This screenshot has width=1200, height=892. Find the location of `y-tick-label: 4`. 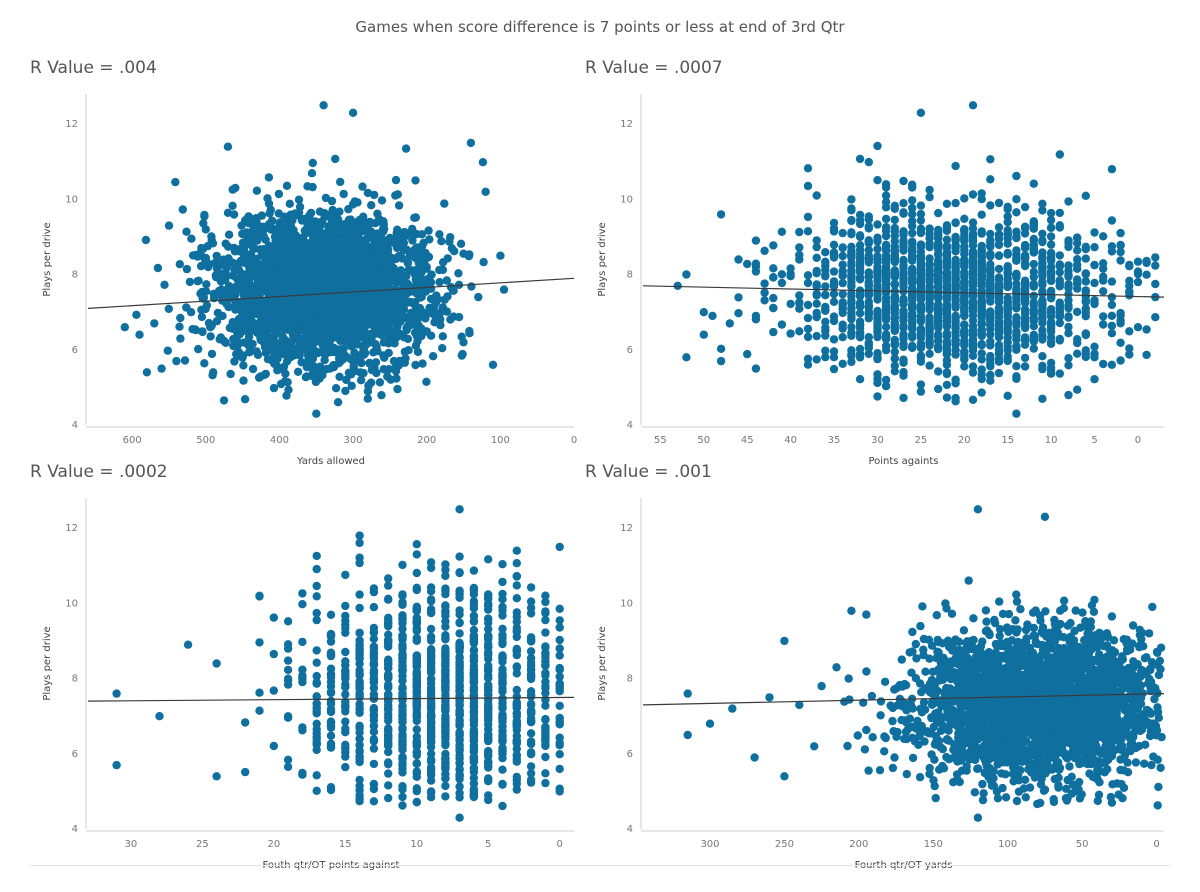

y-tick-label: 4 is located at coordinates (75, 829).